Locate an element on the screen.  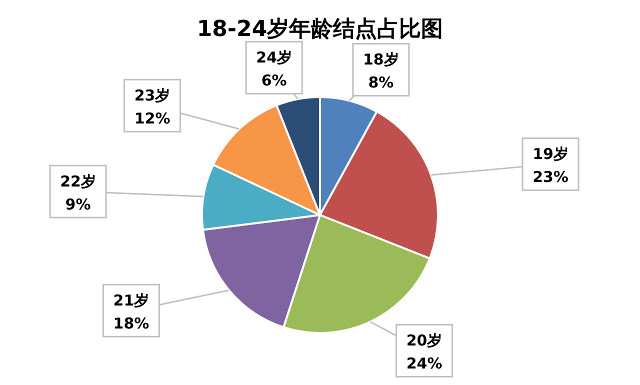
data-label: 8% is located at coordinates (381, 83).